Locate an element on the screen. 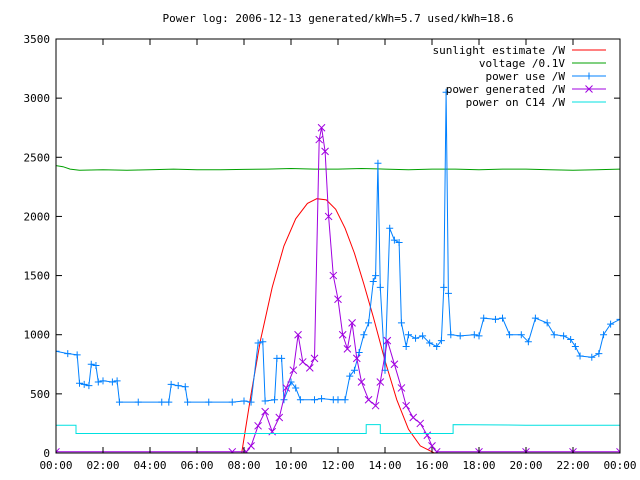 This screenshot has height=480, width=640. x-tick-label: 22:00 is located at coordinates (572, 465).